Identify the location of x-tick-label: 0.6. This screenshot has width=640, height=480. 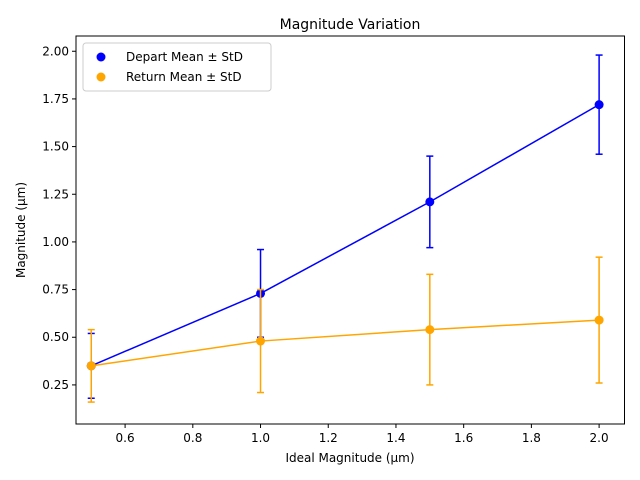
(125, 438).